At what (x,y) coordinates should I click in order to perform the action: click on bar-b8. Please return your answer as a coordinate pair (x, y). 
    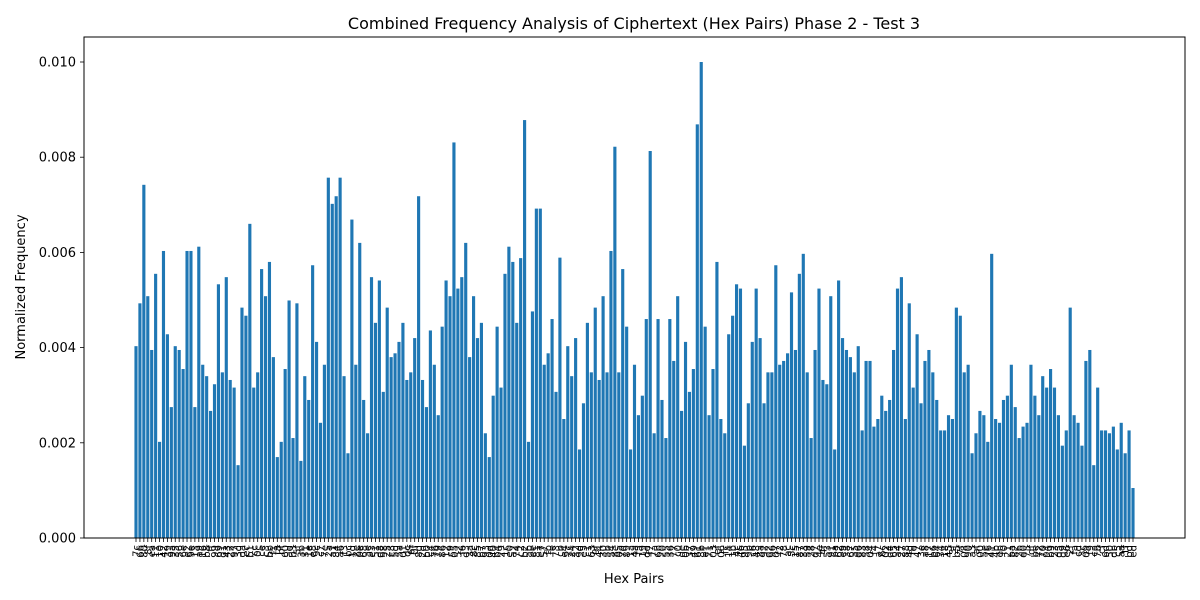
    Looking at the image, I should click on (207, 457).